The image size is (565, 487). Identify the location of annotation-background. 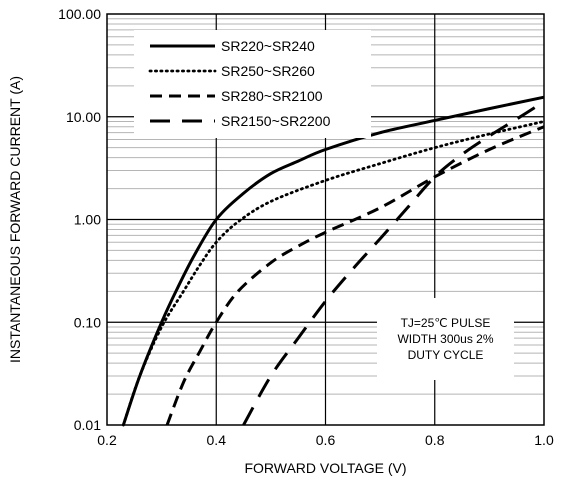
(445, 339).